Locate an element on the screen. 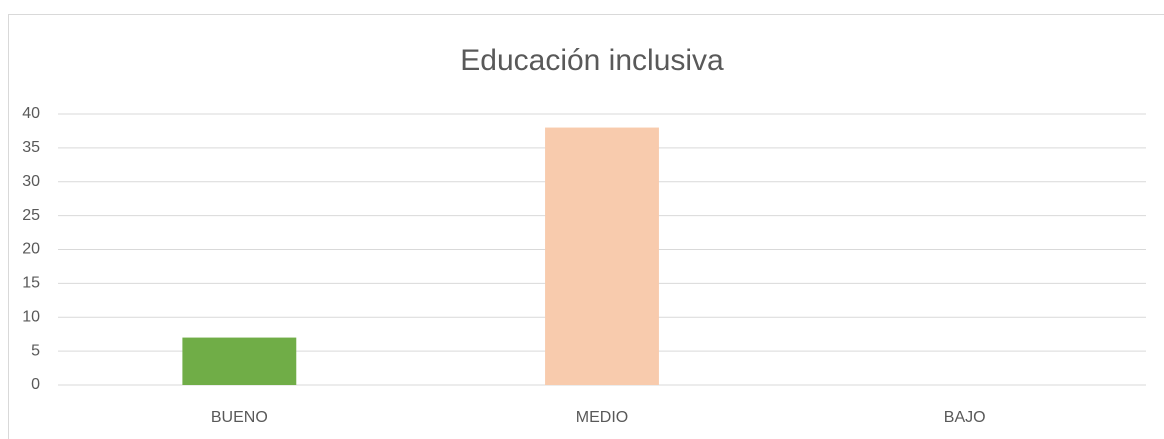 This screenshot has width=1164, height=439. y-tick-label: 10 is located at coordinates (31, 316).